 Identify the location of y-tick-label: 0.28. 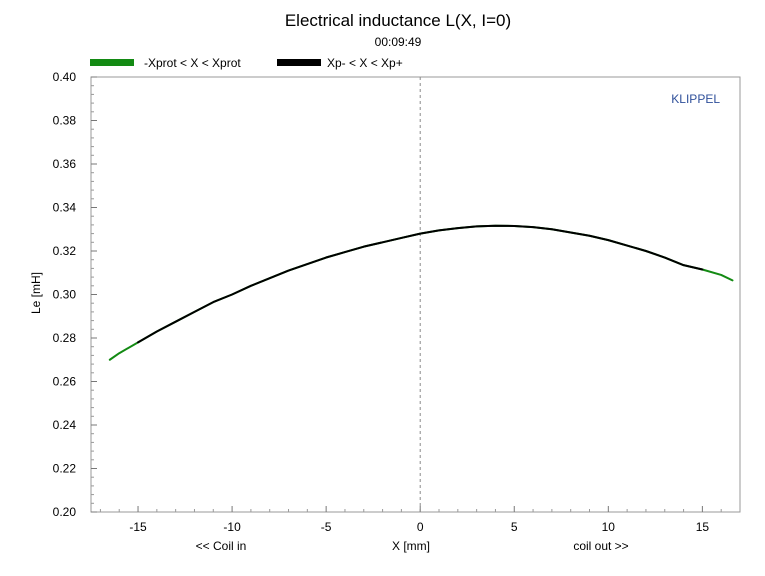
(65, 338).